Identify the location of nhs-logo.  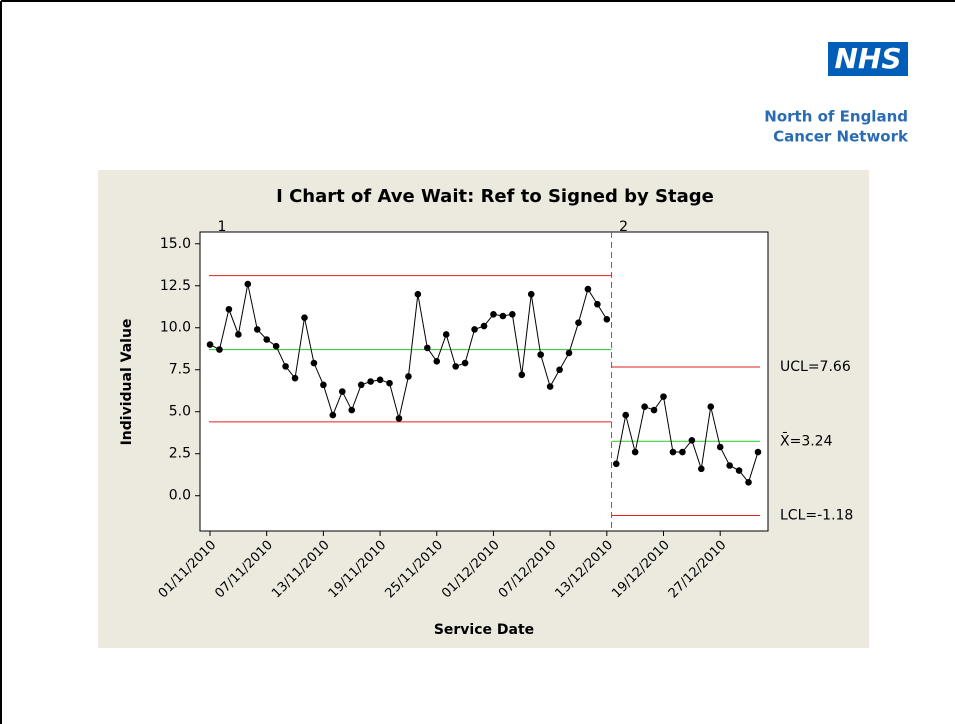
(868, 59).